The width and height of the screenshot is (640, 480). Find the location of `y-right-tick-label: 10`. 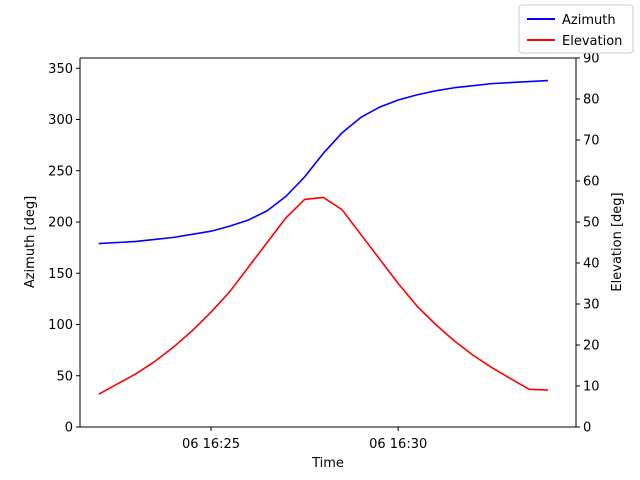

y-right-tick-label: 10 is located at coordinates (591, 387).